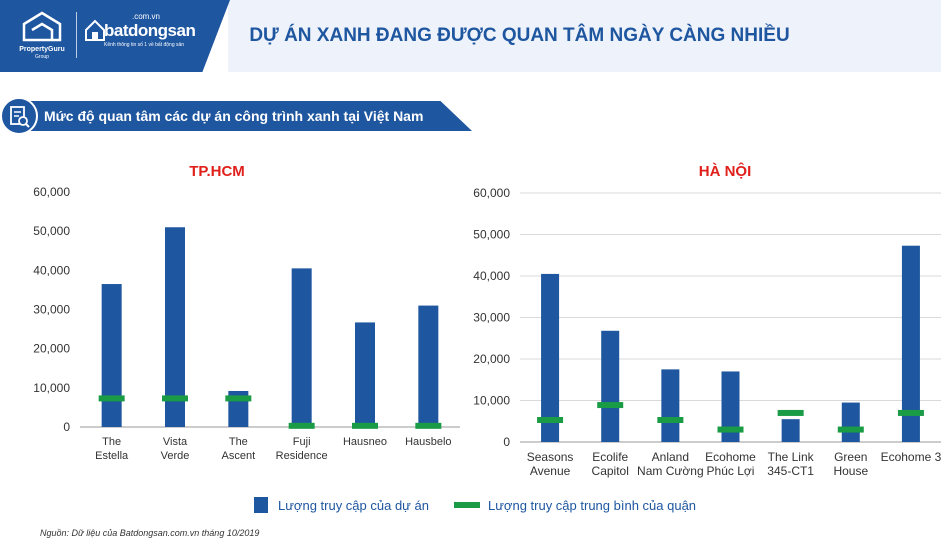 This screenshot has height=545, width=941. What do you see at coordinates (550, 457) in the screenshot?
I see `x-tick-label: Seasons` at bounding box center [550, 457].